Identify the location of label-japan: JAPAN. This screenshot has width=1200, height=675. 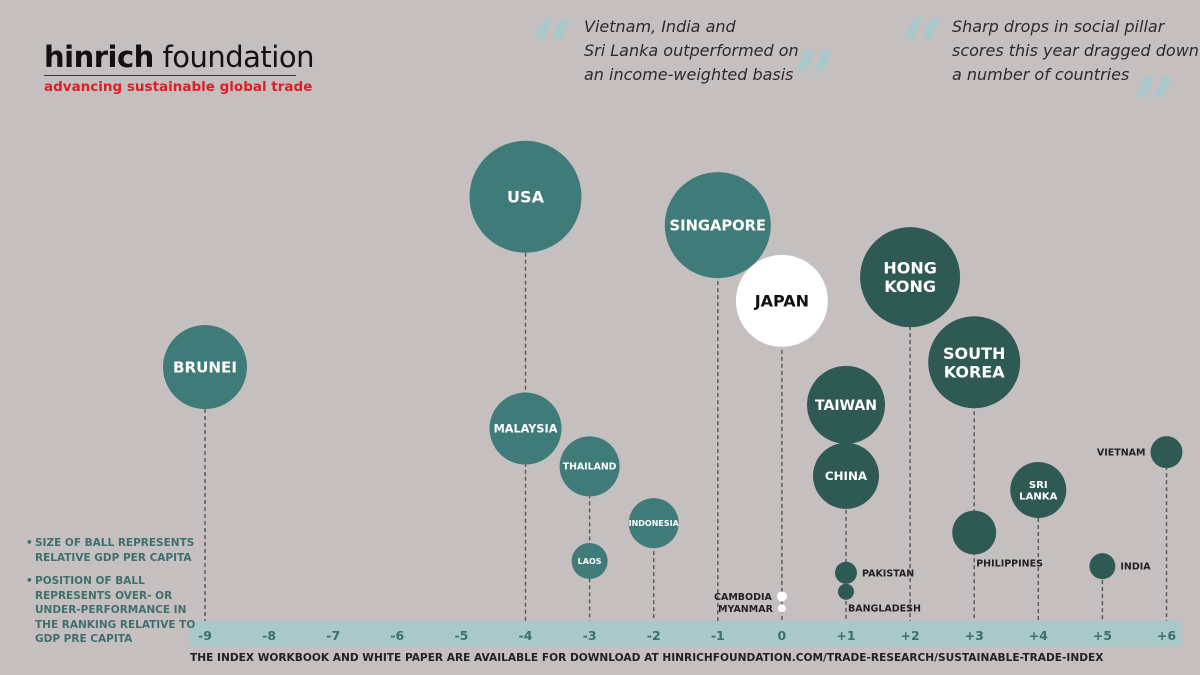
(781, 301).